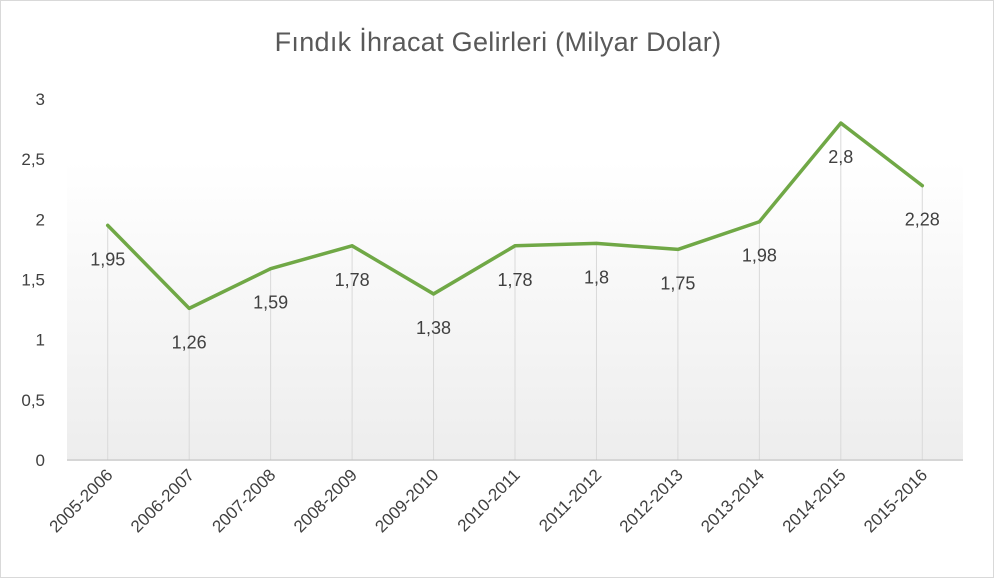  Describe the element at coordinates (189, 342) in the screenshot. I see `data-label: 1,26` at that location.